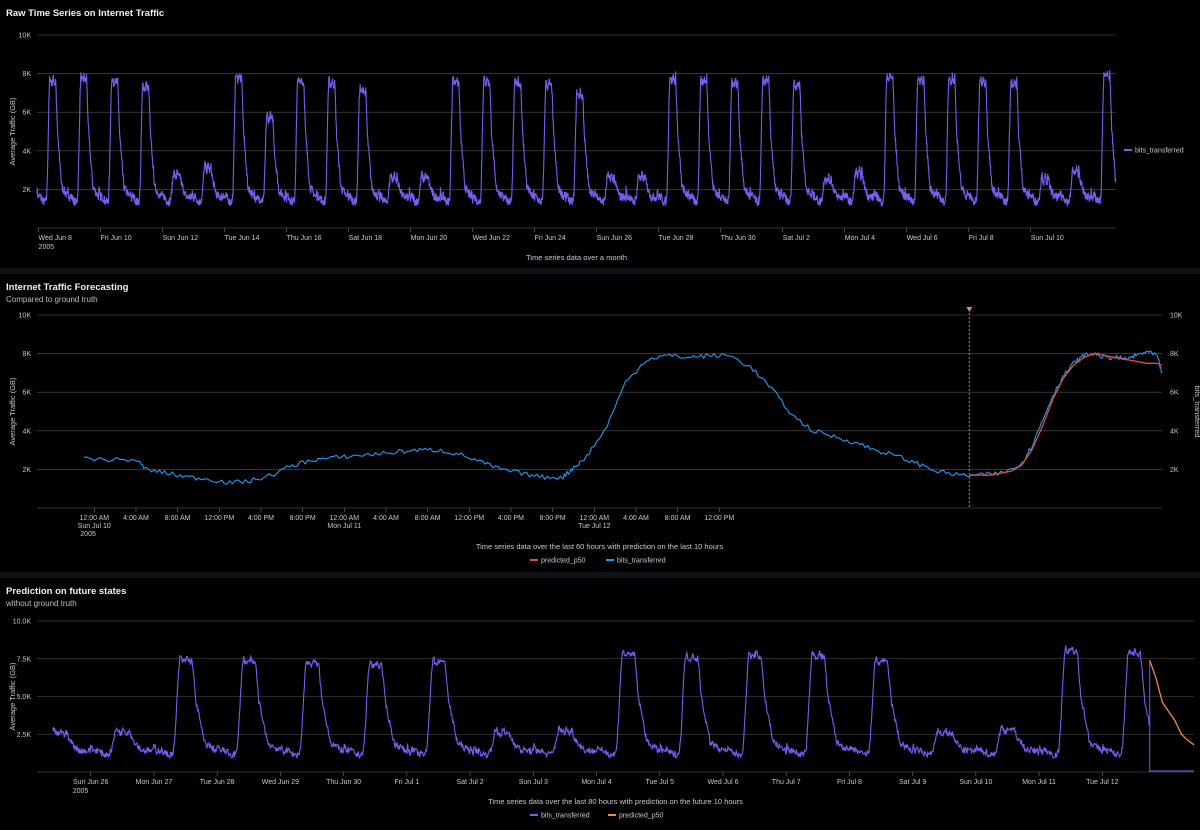 The image size is (1200, 830). I want to click on x-tick-label: Tue Jul 12, so click(1102, 782).